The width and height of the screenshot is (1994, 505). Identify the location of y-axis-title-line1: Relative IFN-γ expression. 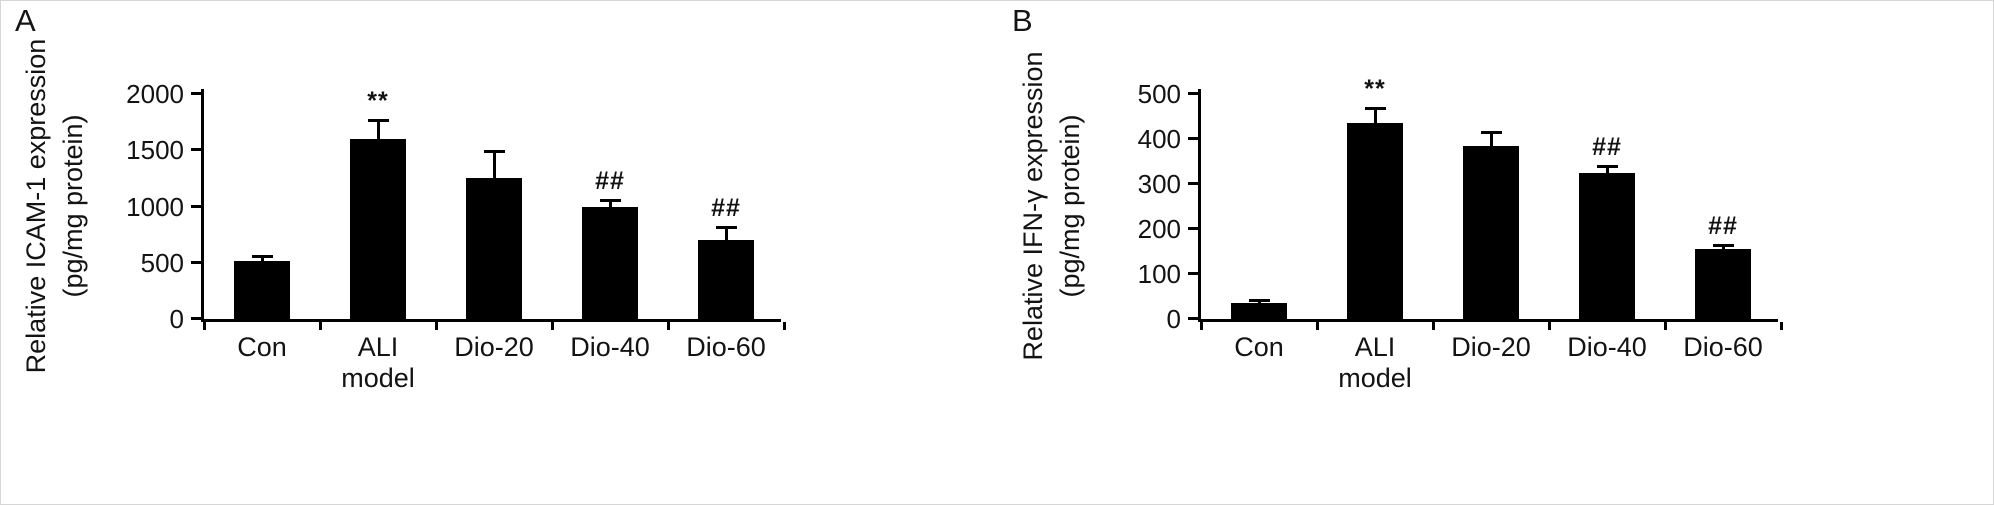
(1033, 206).